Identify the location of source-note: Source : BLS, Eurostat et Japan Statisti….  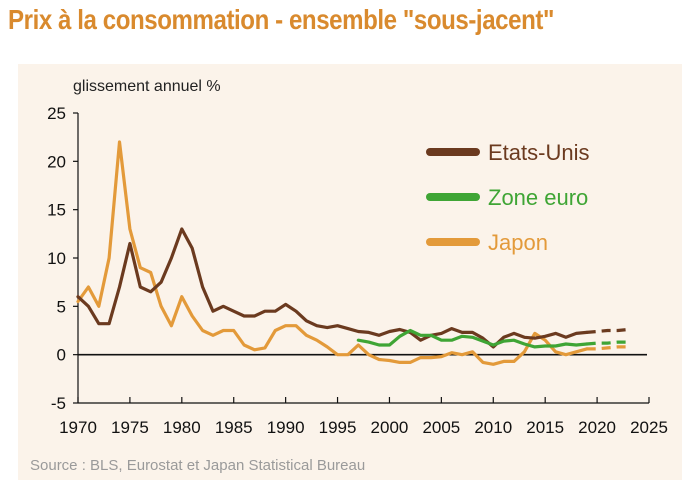
(198, 465).